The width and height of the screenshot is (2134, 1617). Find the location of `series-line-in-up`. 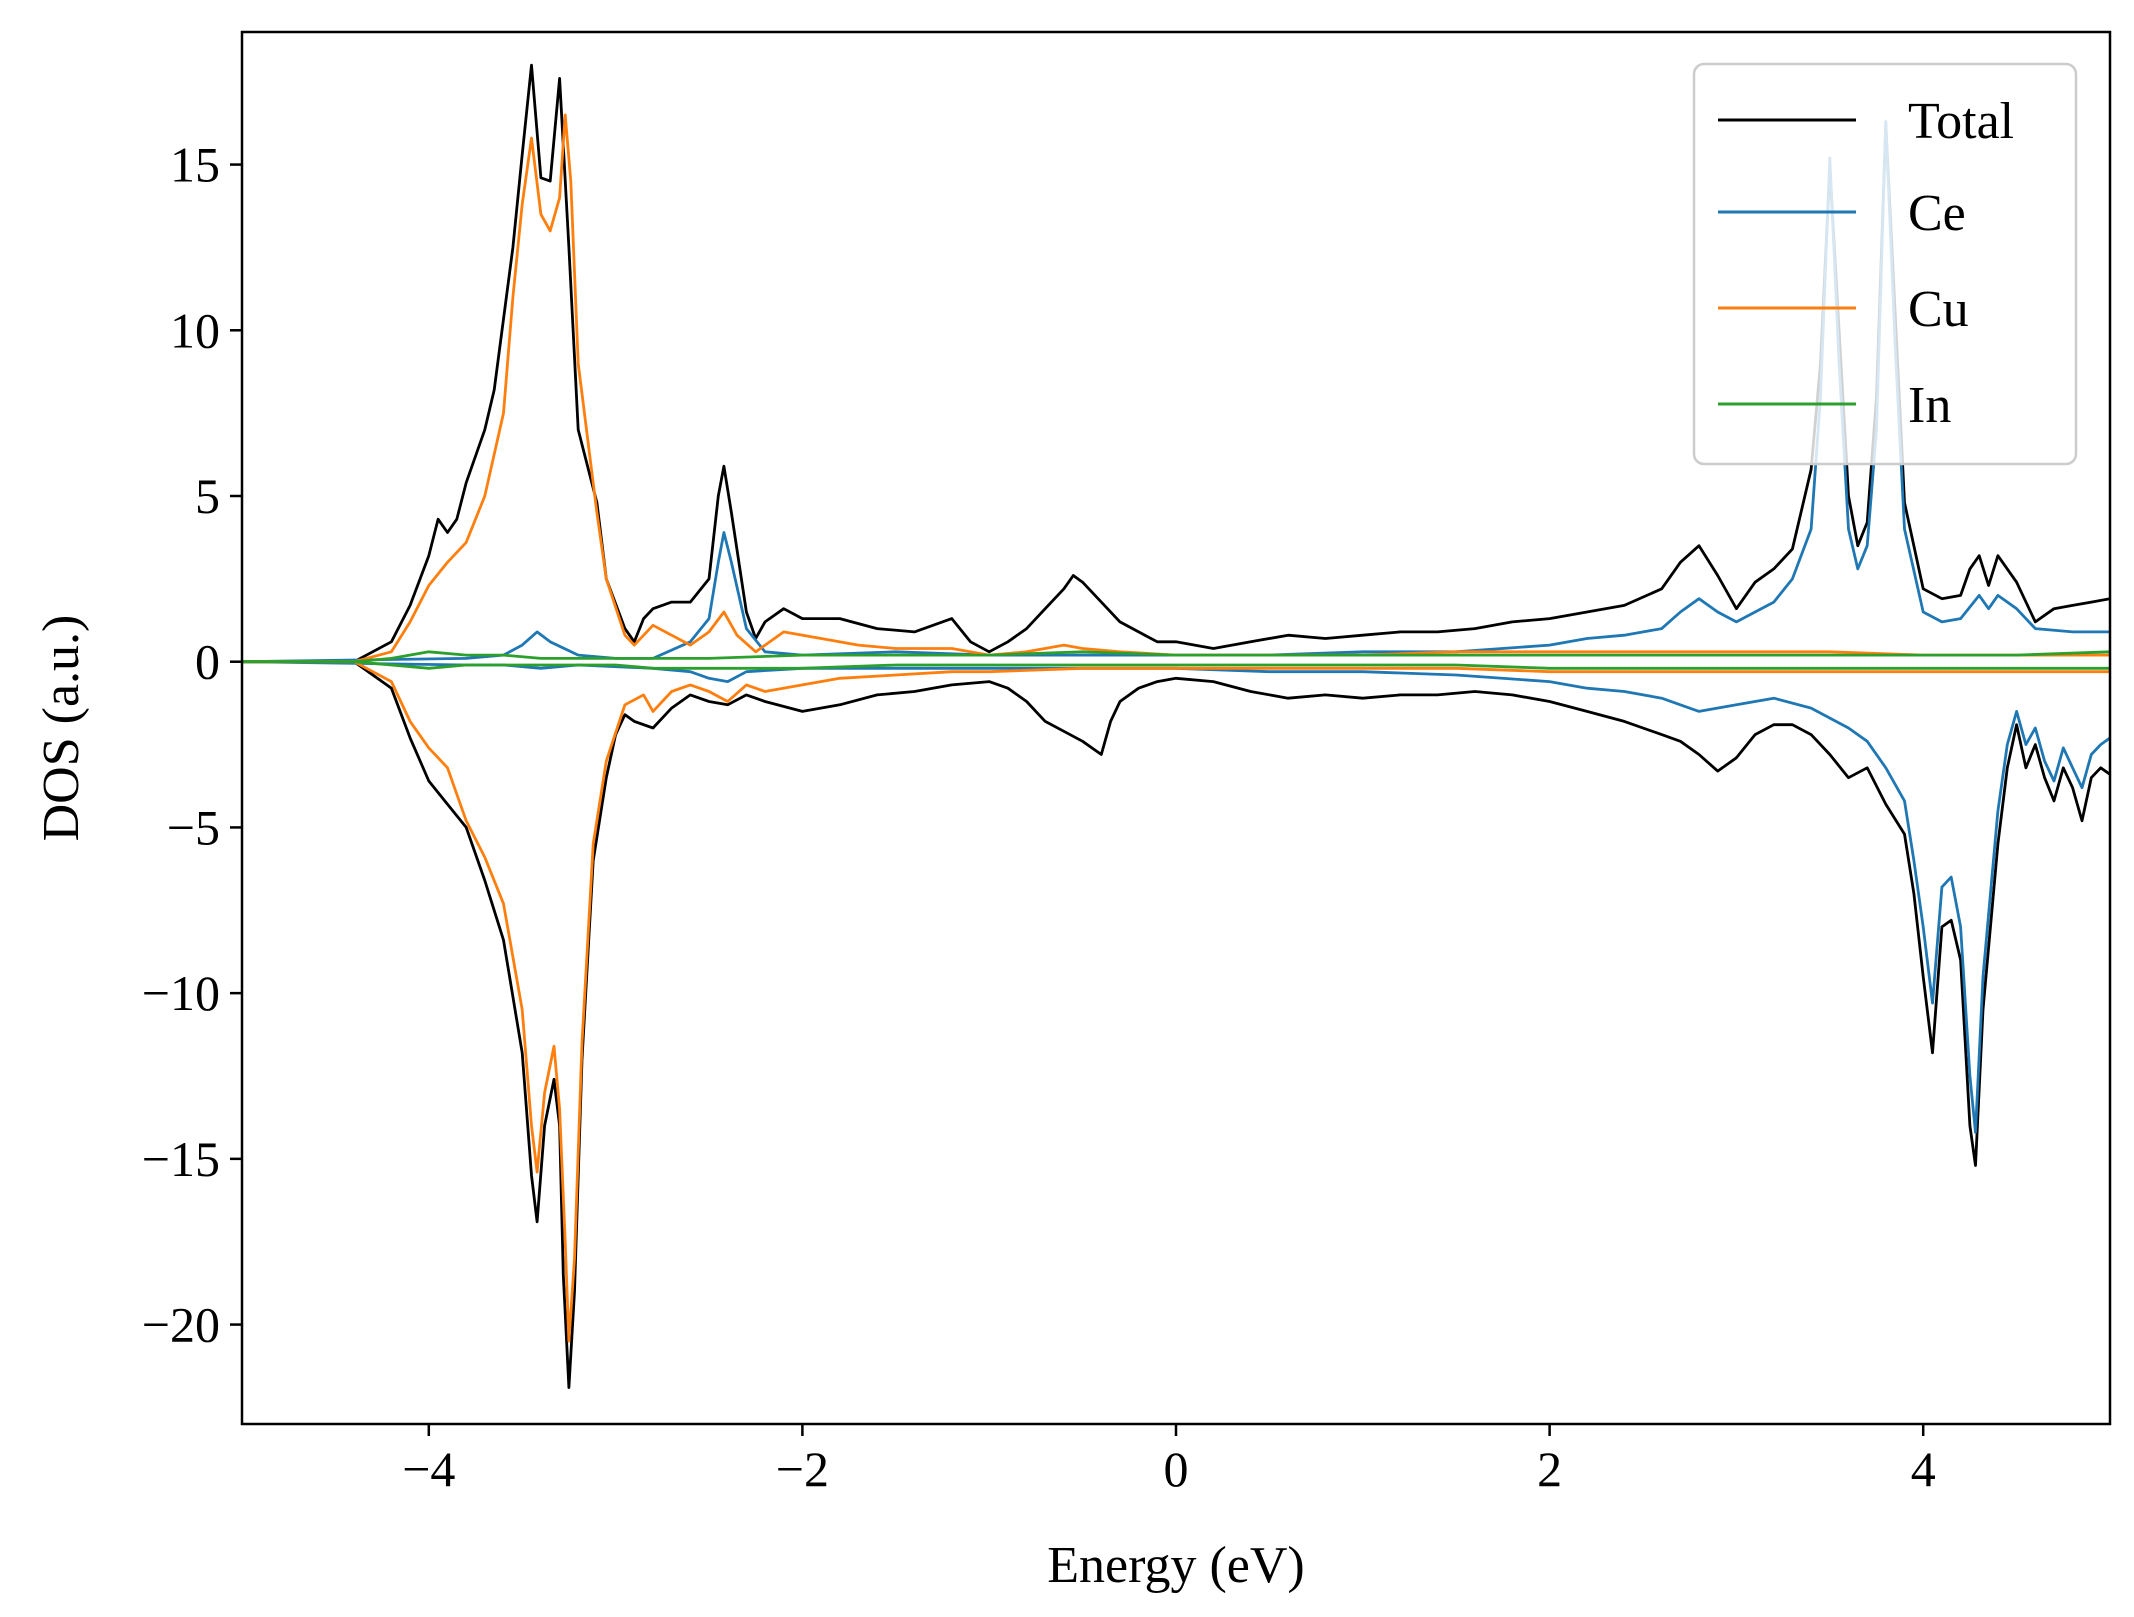

series-line-in-up is located at coordinates (1176, 657).